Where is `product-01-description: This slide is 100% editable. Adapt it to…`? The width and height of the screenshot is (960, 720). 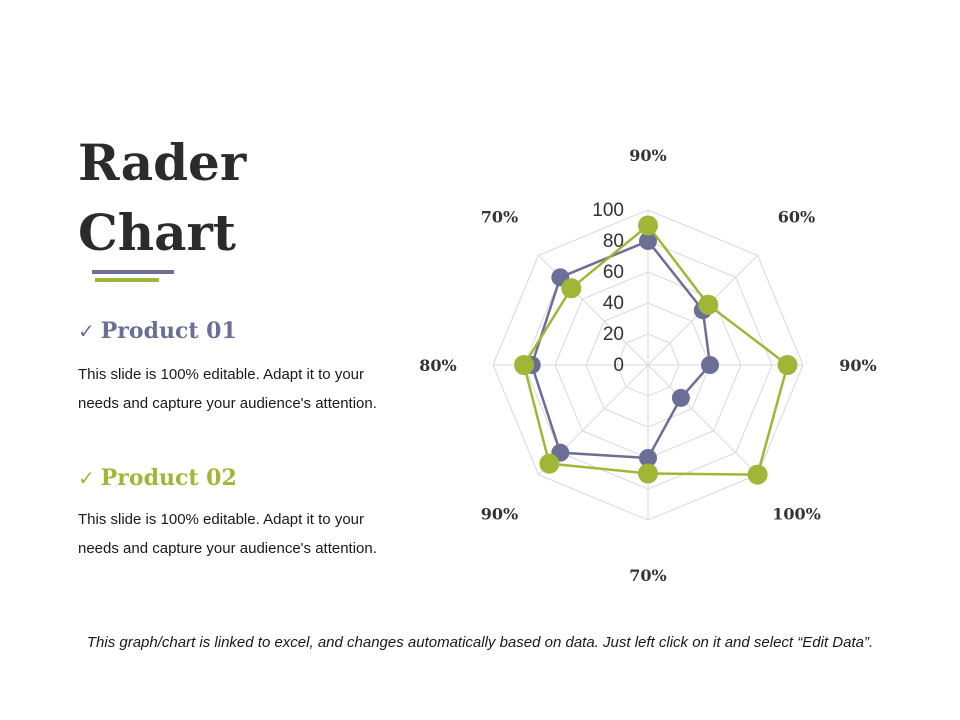
product-01-description: This slide is 100% editable. Adapt it to… is located at coordinates (227, 389).